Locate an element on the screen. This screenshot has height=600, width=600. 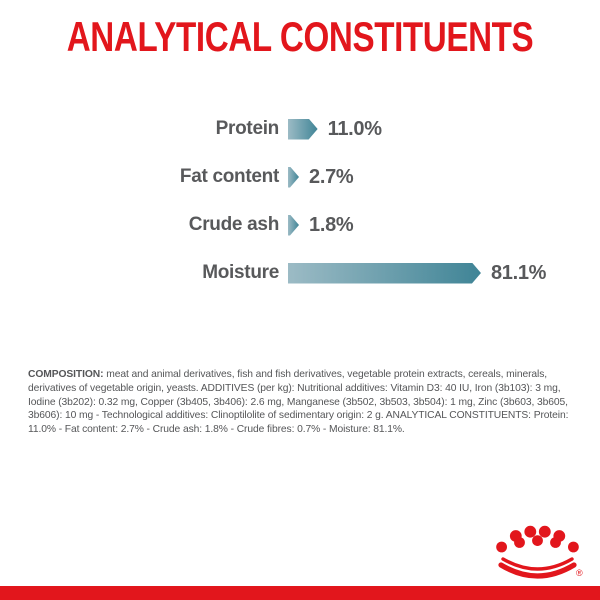
royal-canin-crown-icon: ® is located at coordinates (539, 552).